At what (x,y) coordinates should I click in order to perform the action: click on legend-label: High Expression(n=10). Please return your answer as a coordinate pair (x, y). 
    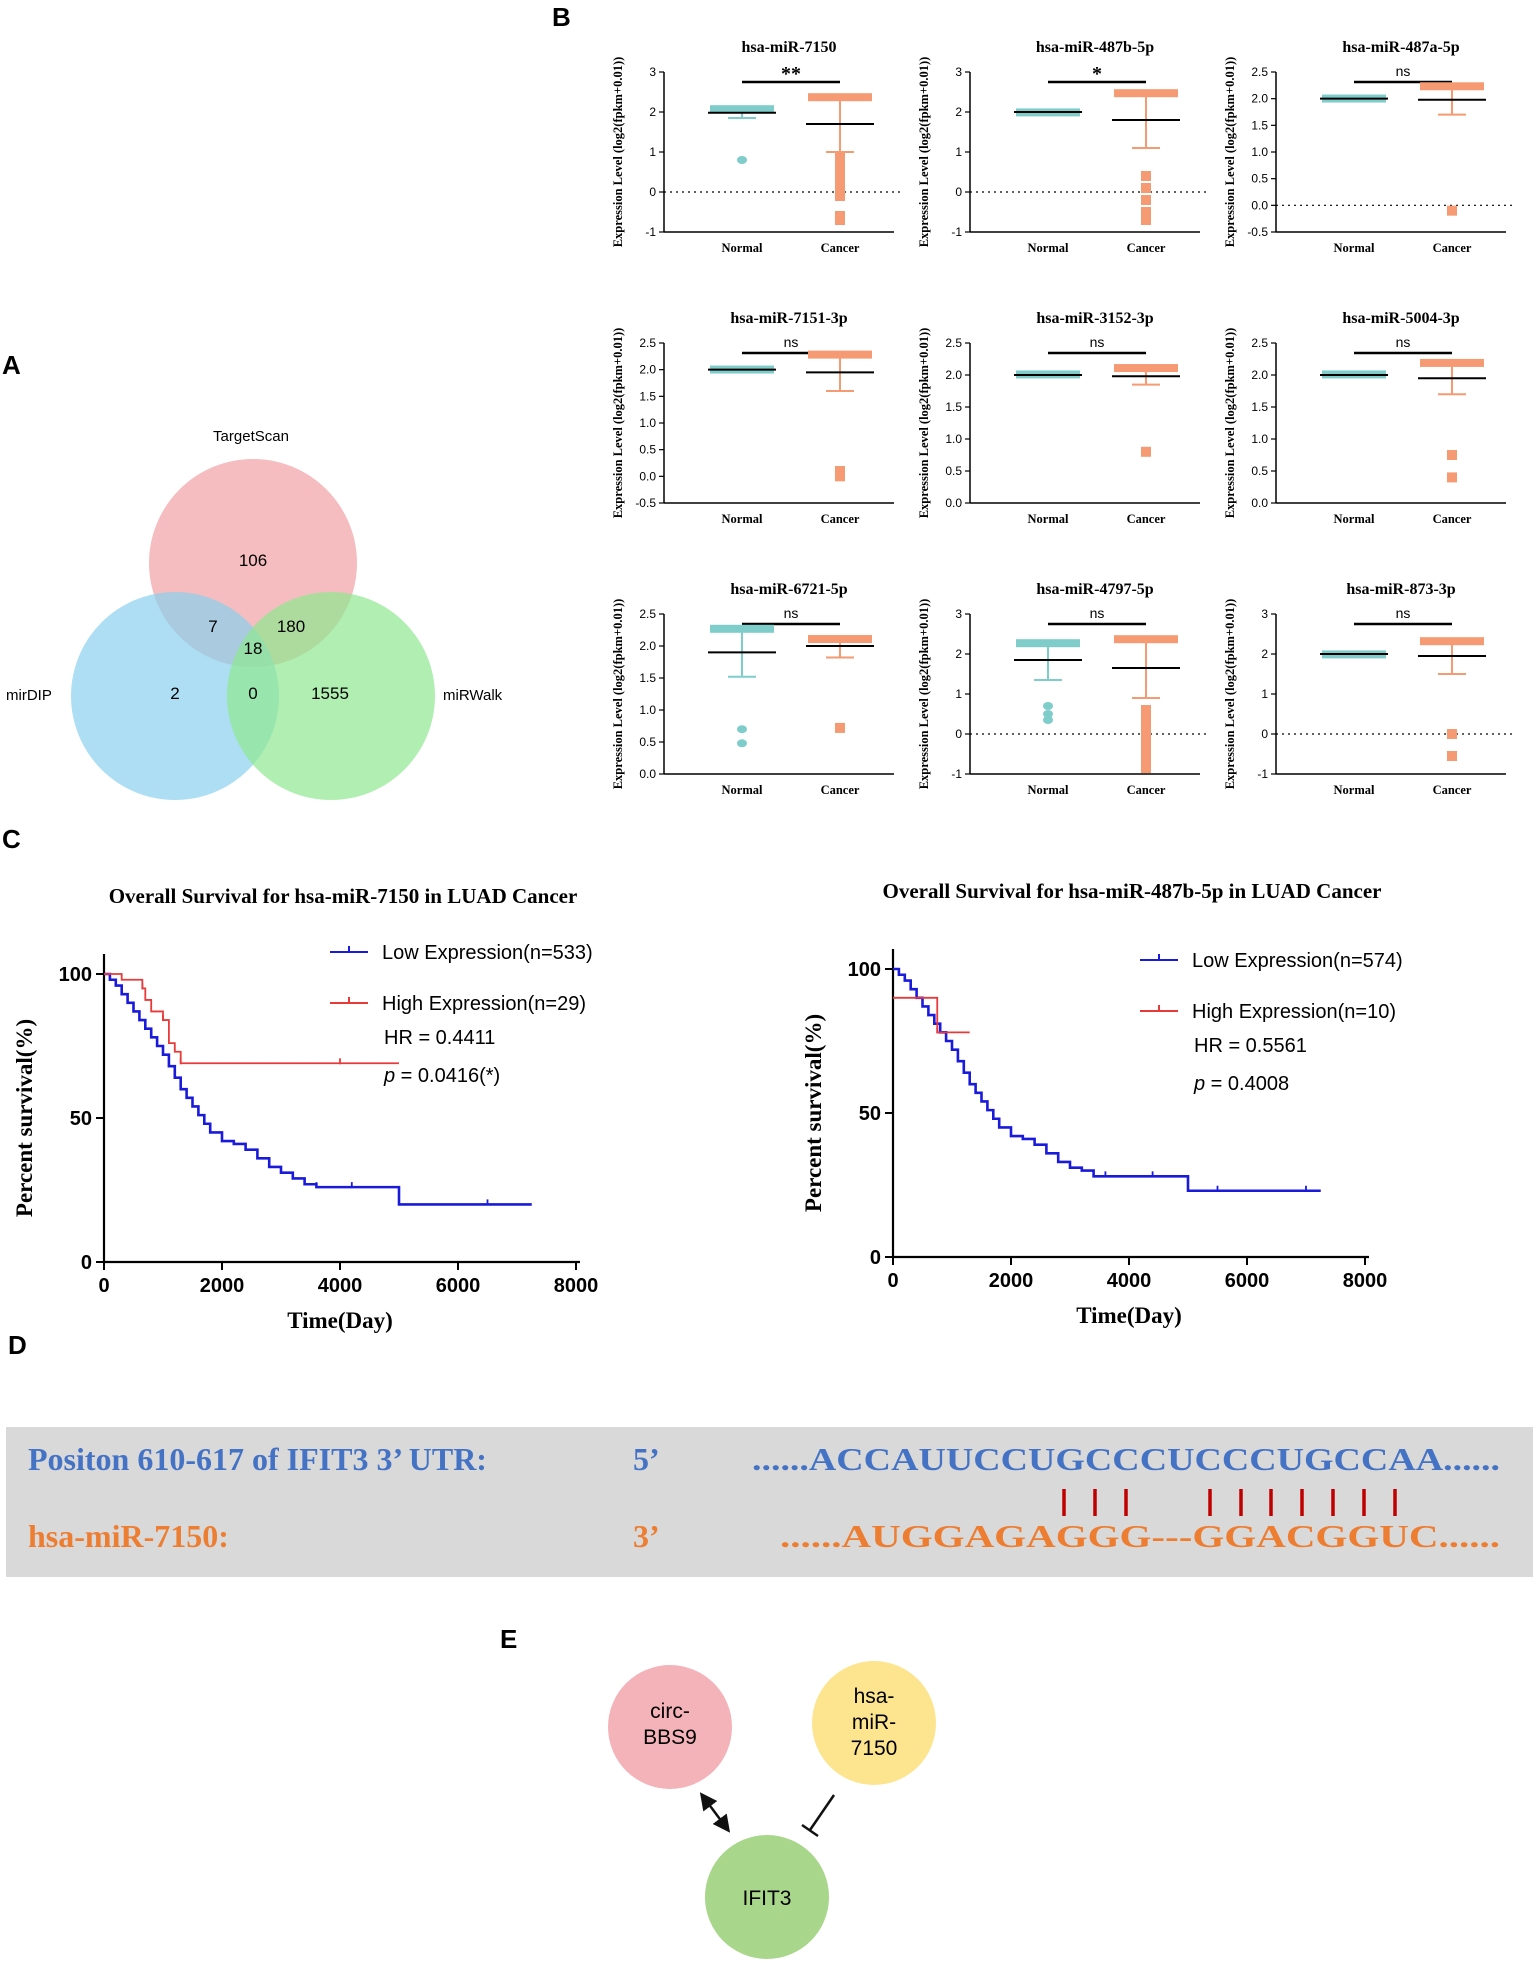
    Looking at the image, I should click on (1294, 1012).